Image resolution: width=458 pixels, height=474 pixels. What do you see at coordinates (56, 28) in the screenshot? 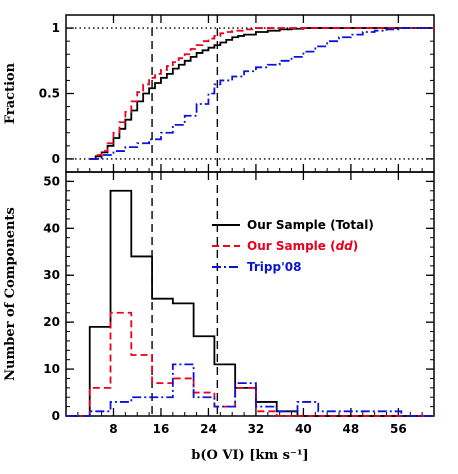
I see `y-tick-label-top-2: 1` at bounding box center [56, 28].